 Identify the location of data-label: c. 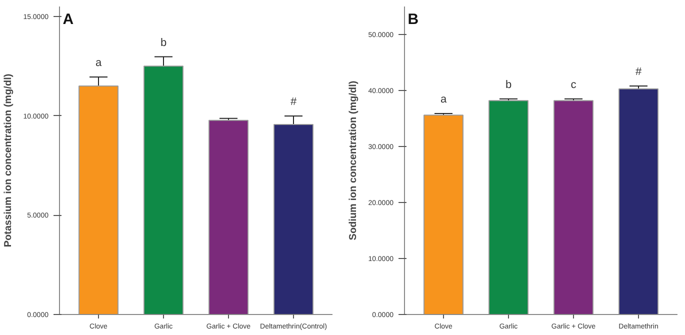
(573, 84).